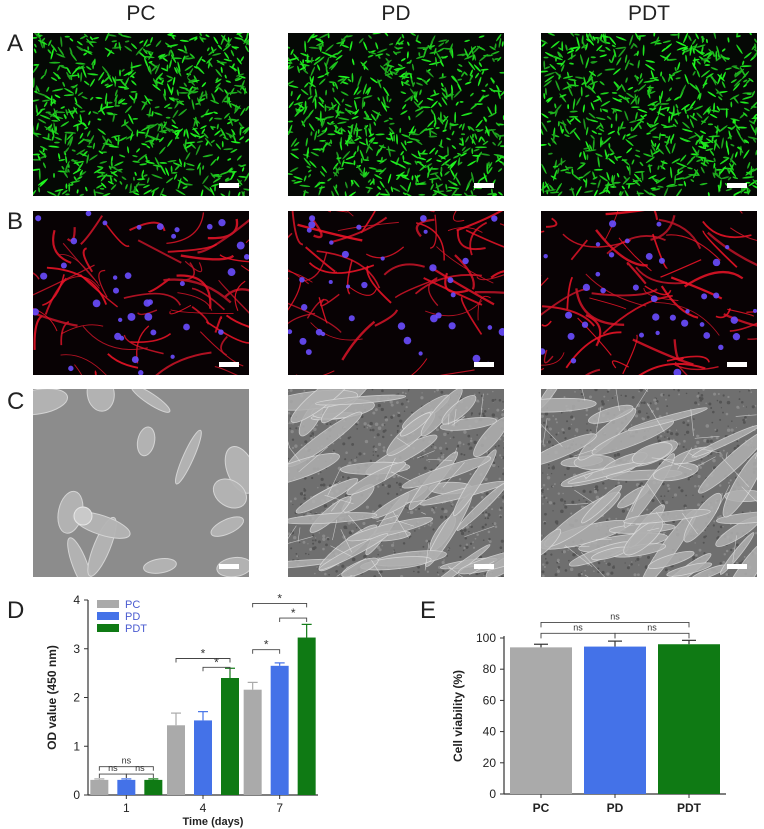 The height and width of the screenshot is (829, 764). Describe the element at coordinates (490, 732) in the screenshot. I see `y-tick-label: 40` at that location.